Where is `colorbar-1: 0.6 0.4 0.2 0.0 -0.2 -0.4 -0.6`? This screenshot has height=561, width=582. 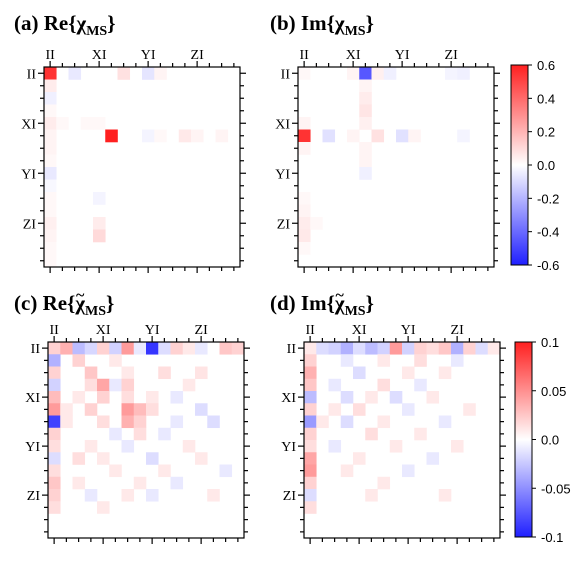
colorbar-1: 0.6 0.4 0.2 0.0 -0.2 -0.4 -0.6 is located at coordinates (534, 165).